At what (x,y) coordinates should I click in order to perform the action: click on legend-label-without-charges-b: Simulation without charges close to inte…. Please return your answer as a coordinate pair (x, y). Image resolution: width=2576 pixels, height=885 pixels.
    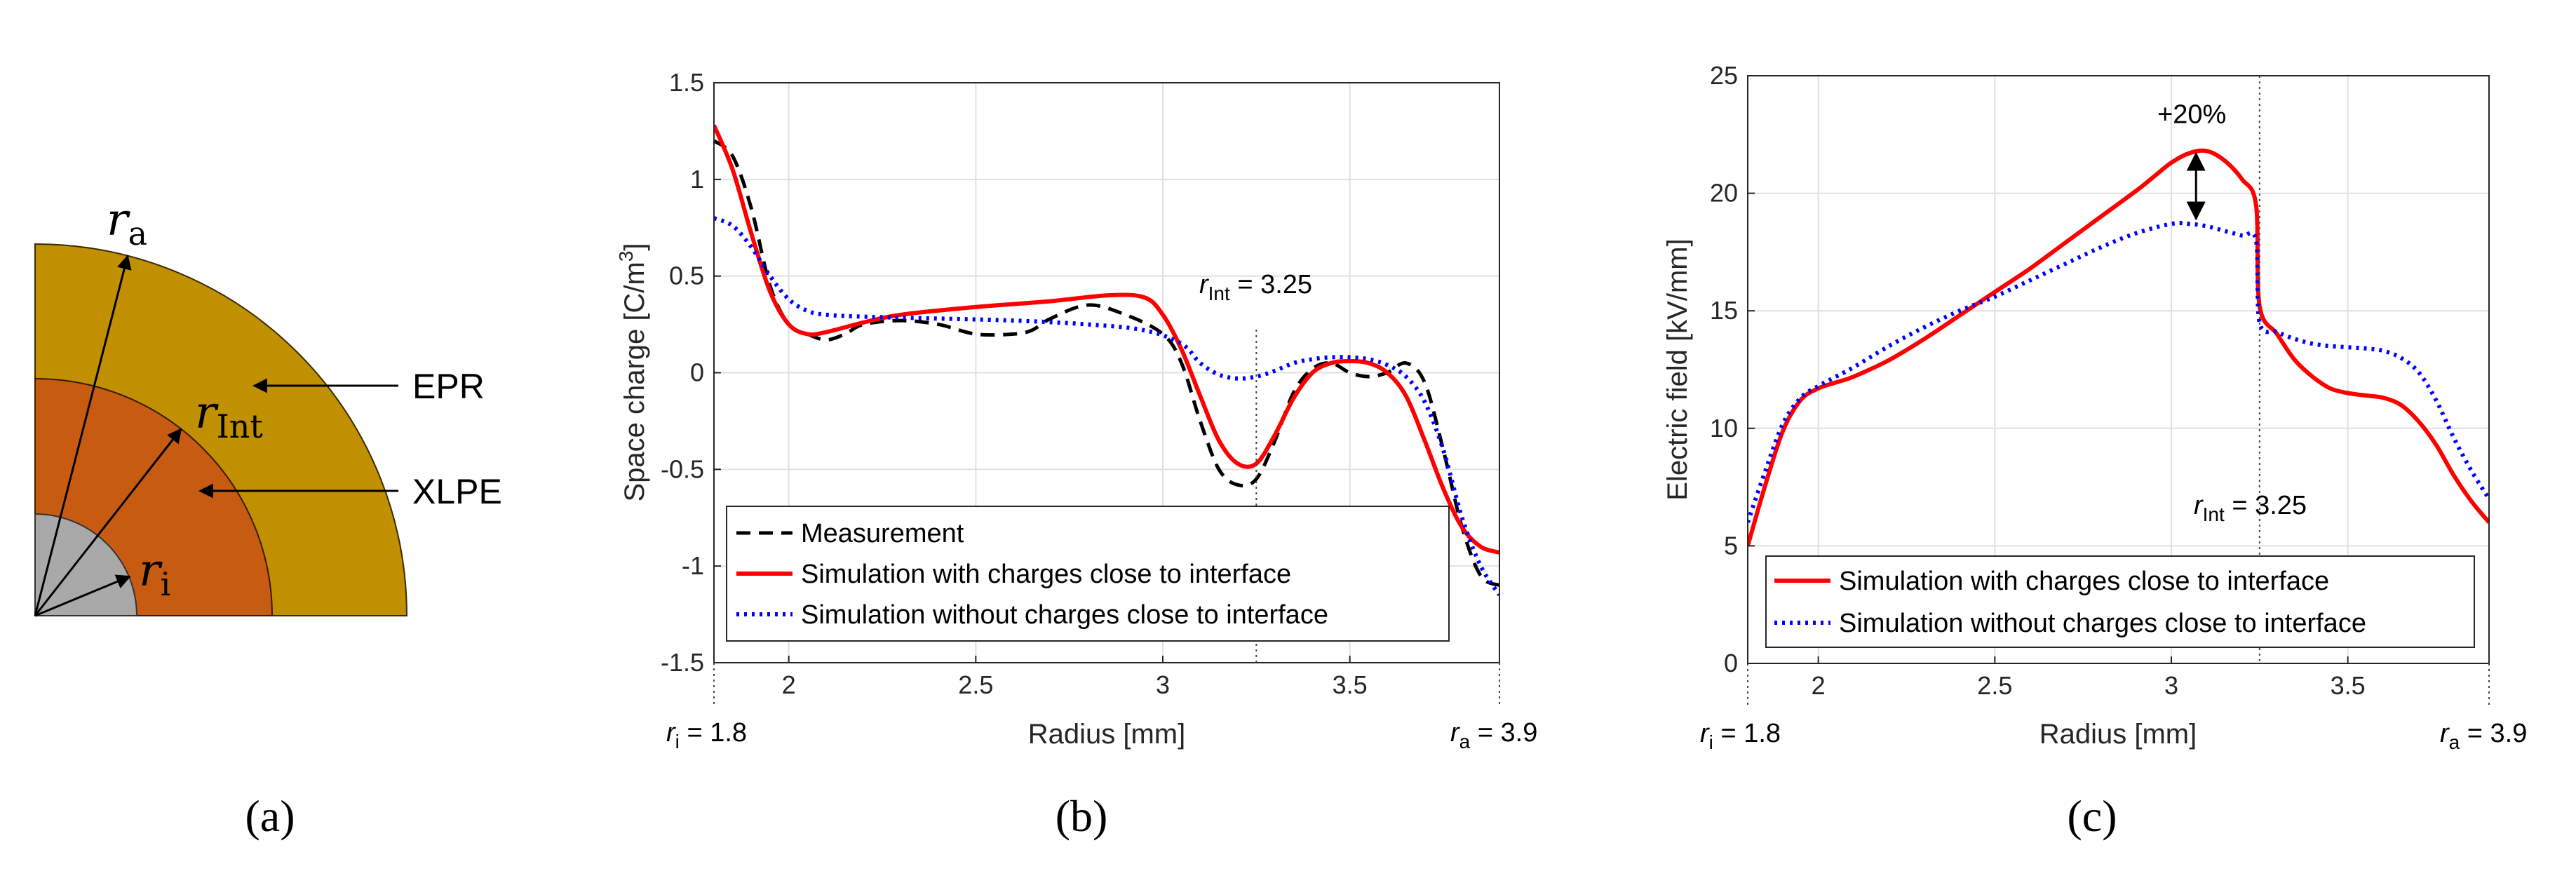
    Looking at the image, I should click on (1064, 615).